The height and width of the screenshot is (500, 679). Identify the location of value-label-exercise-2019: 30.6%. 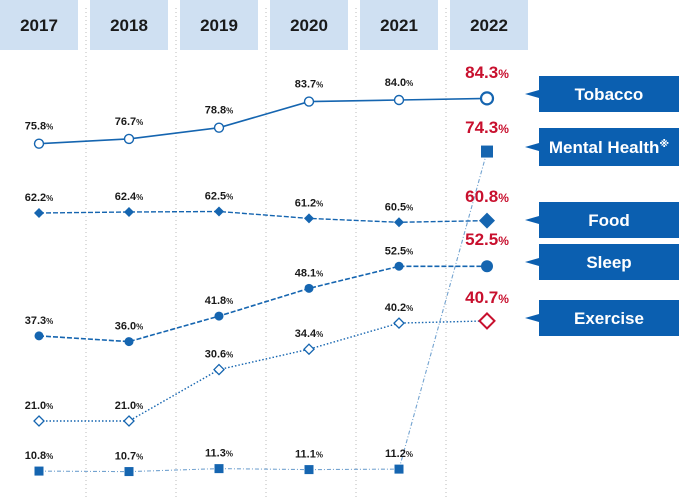
(219, 355).